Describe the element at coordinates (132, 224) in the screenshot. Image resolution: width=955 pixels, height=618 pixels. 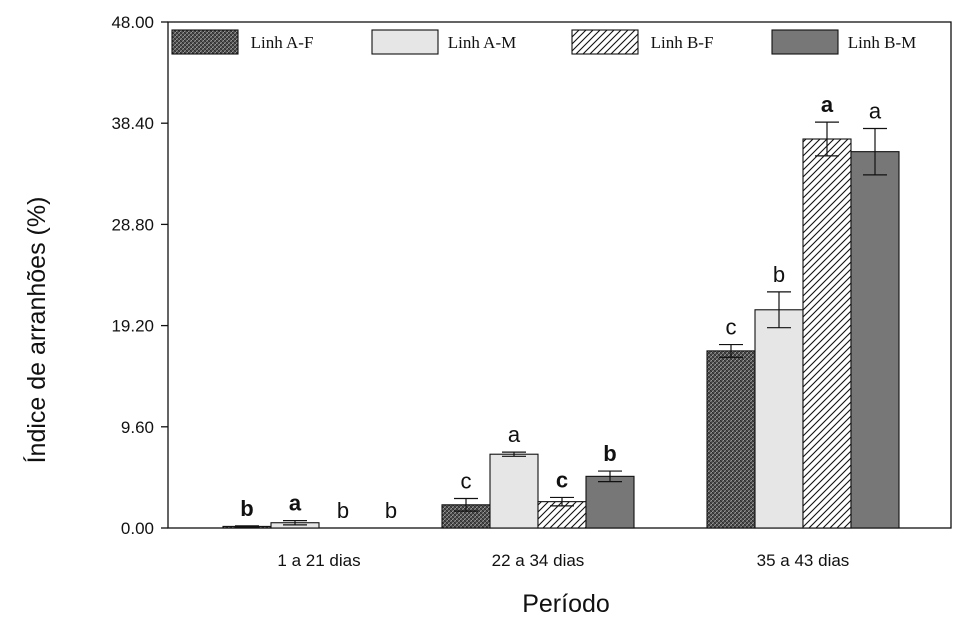
I see `y-tick-label: 28.80` at that location.